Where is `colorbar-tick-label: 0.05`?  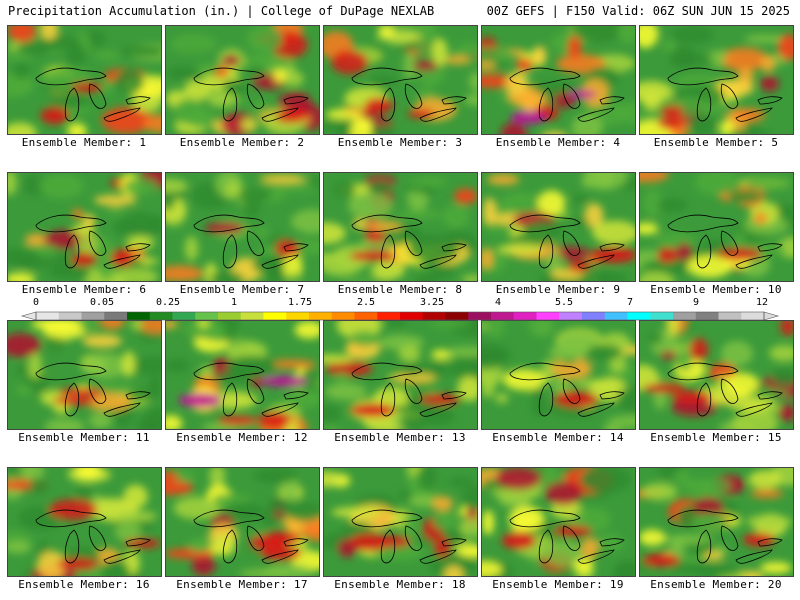 colorbar-tick-label: 0.05 is located at coordinates (102, 302).